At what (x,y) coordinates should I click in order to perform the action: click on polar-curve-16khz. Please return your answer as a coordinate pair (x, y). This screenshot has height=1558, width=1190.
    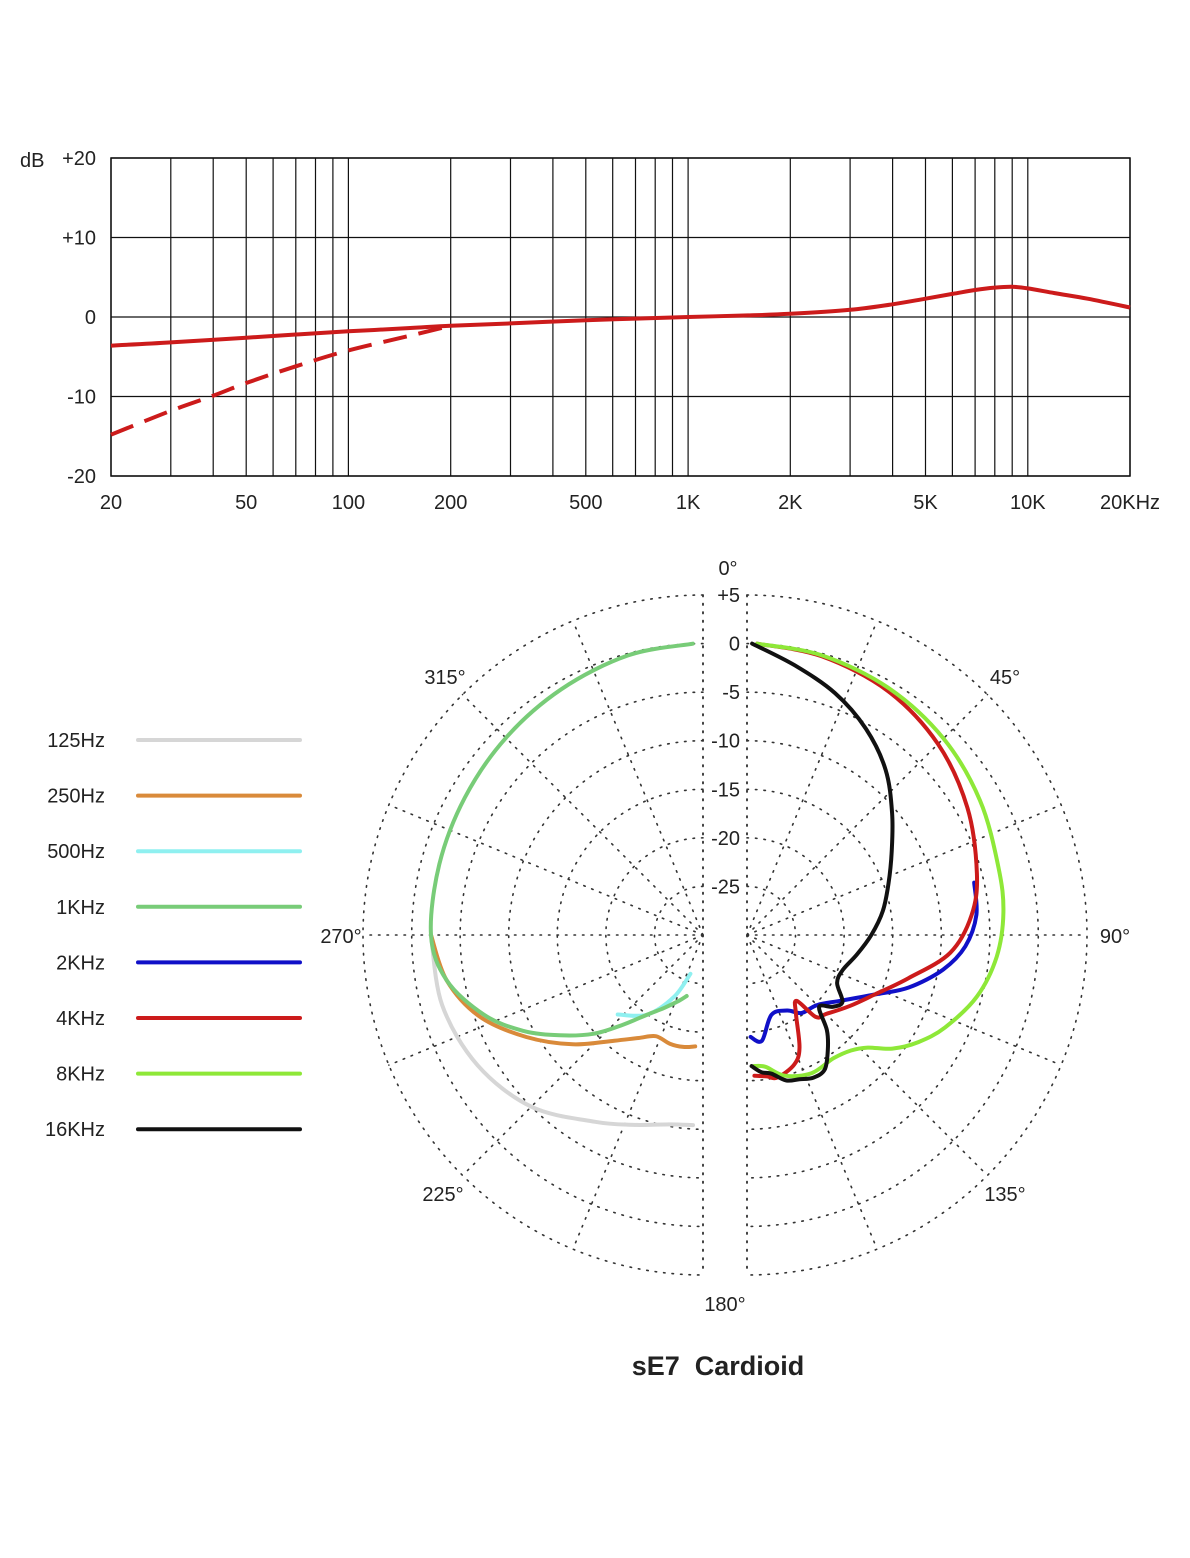
    Looking at the image, I should click on (822, 862).